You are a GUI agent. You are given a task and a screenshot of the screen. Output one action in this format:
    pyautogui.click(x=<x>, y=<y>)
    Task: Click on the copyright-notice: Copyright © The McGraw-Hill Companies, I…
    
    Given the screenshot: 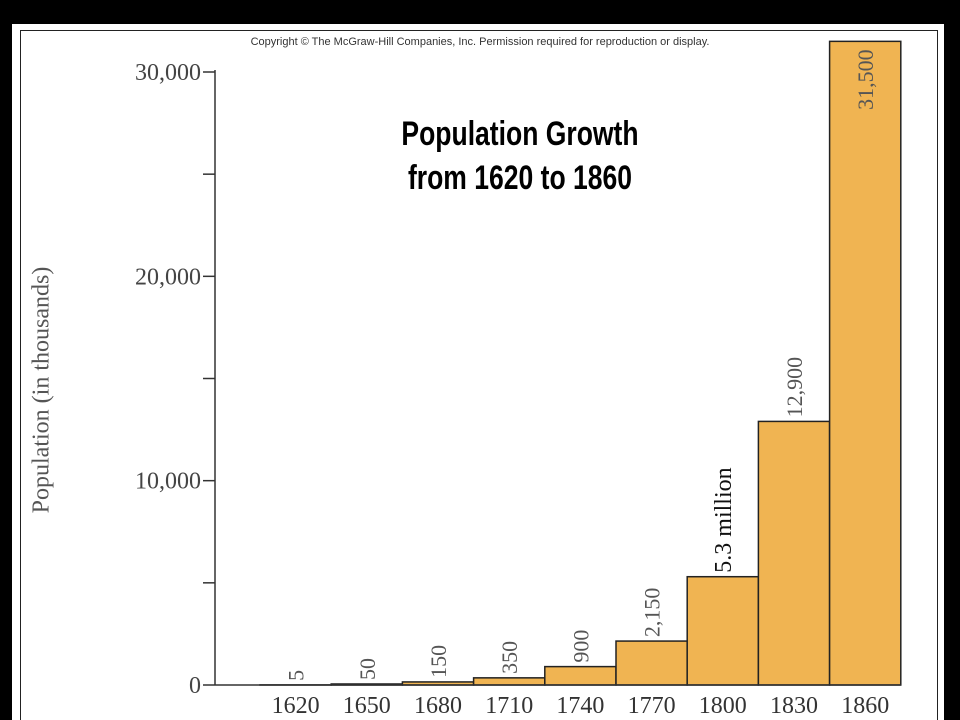 What is the action you would take?
    pyautogui.click(x=480, y=42)
    